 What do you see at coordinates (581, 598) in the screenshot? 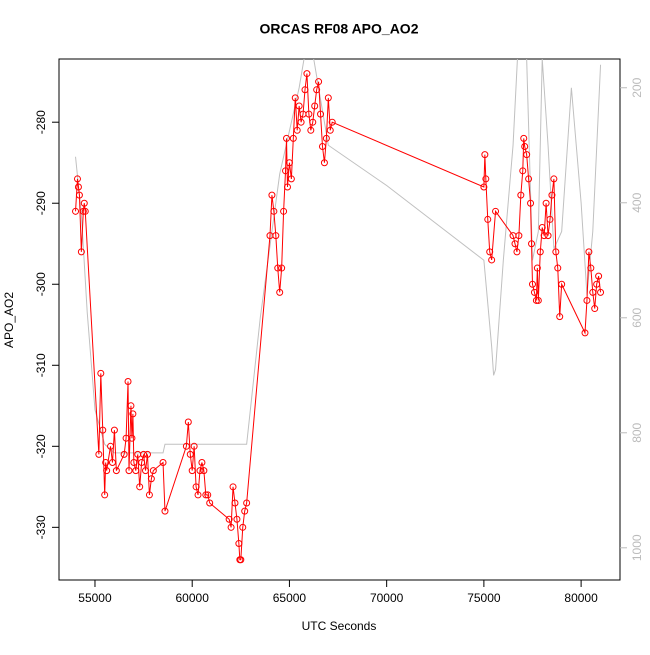
I see `x-tick-label: 80000` at bounding box center [581, 598].